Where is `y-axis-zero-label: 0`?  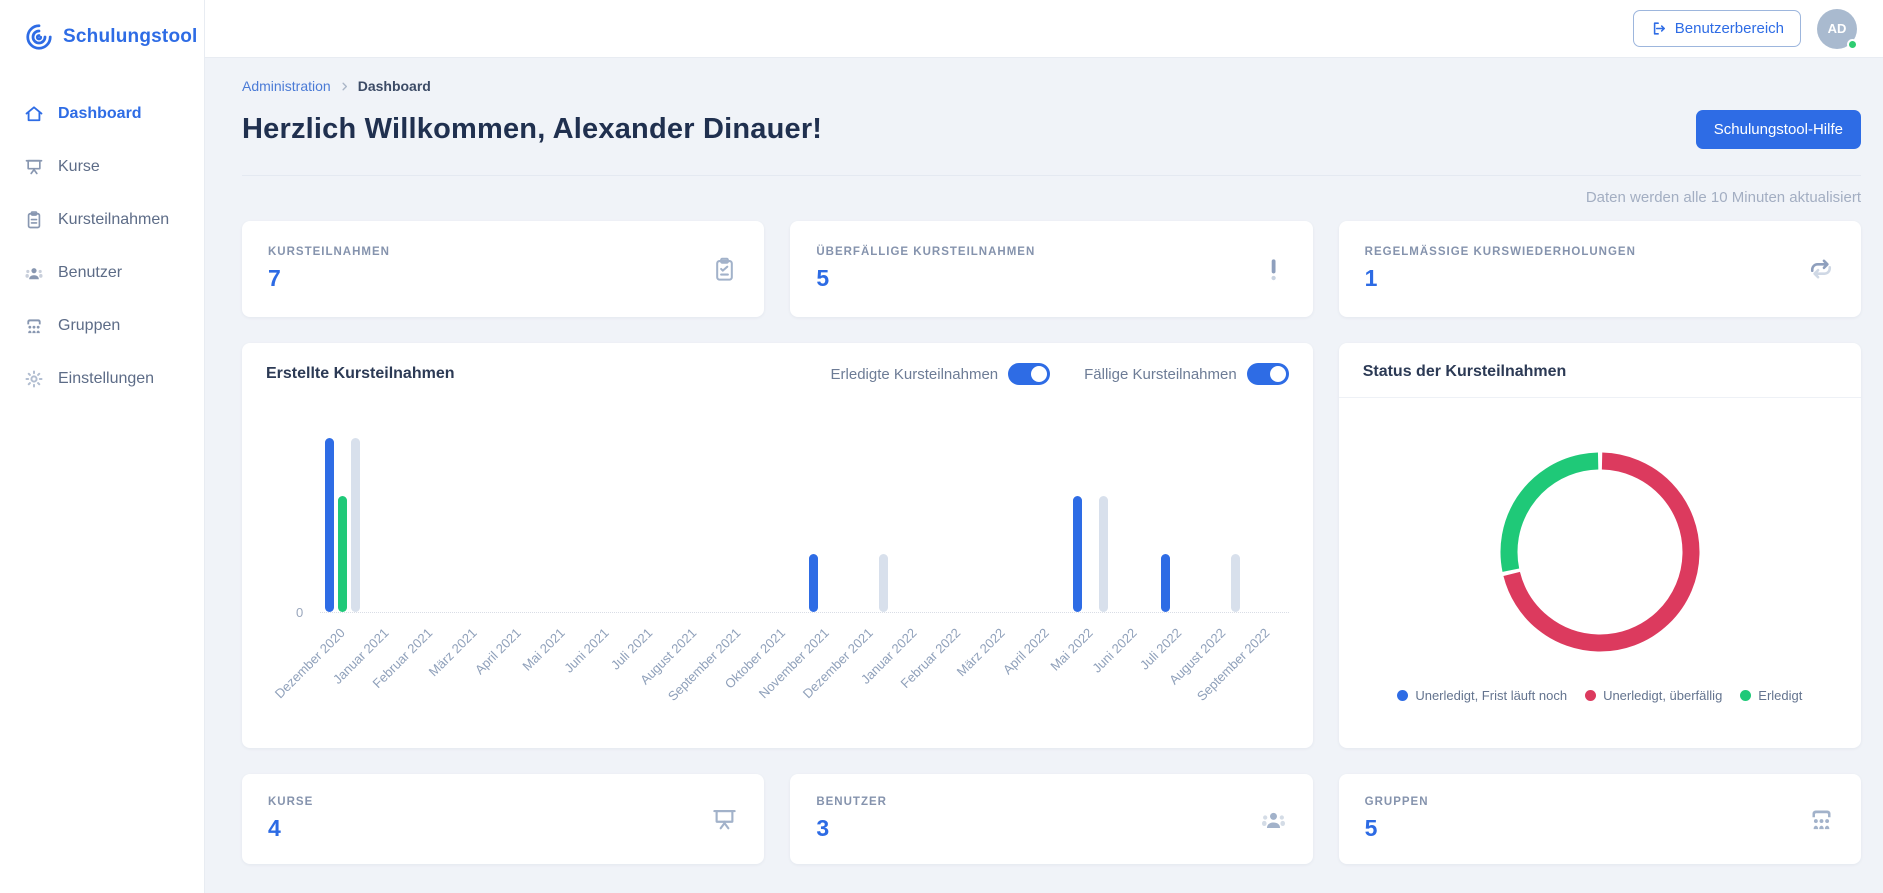
y-axis-zero-label: 0 is located at coordinates (300, 612).